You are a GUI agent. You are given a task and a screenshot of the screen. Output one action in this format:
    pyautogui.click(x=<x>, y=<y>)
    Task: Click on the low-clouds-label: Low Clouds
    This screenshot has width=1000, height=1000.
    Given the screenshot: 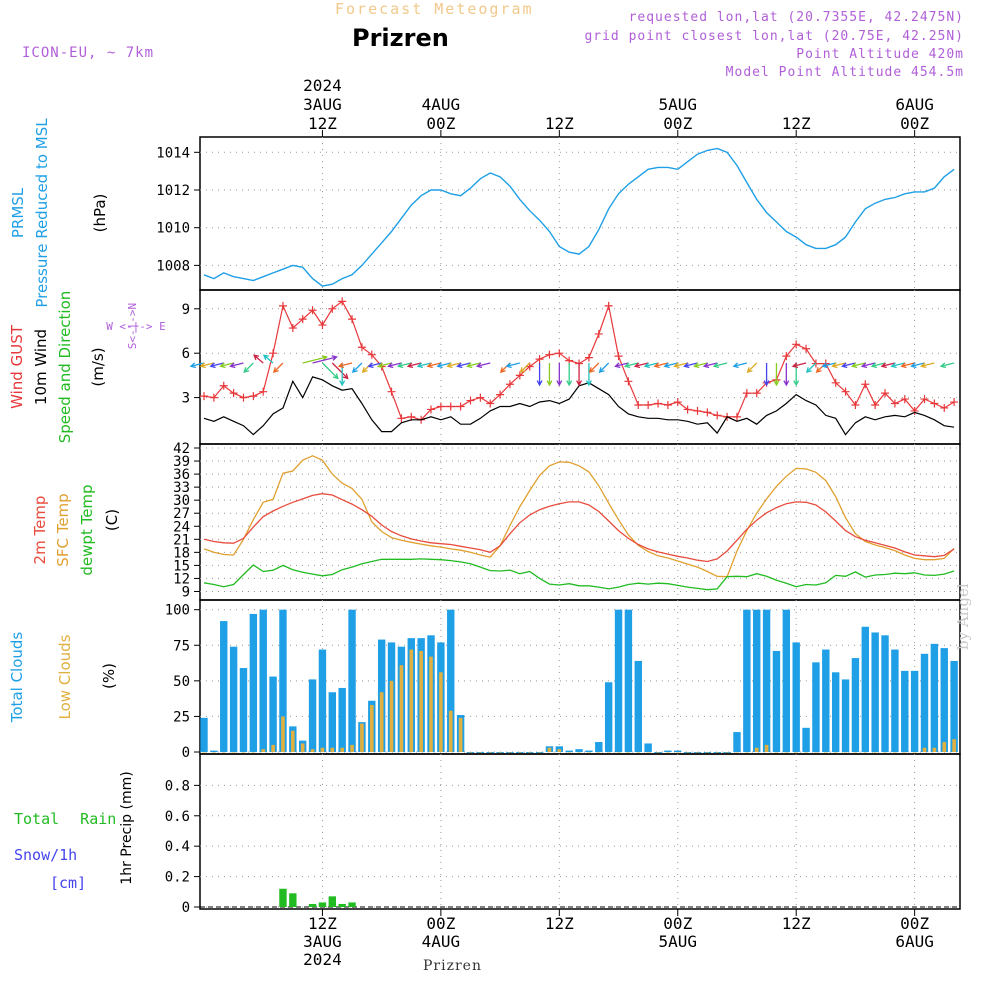 What is the action you would take?
    pyautogui.click(x=65, y=676)
    